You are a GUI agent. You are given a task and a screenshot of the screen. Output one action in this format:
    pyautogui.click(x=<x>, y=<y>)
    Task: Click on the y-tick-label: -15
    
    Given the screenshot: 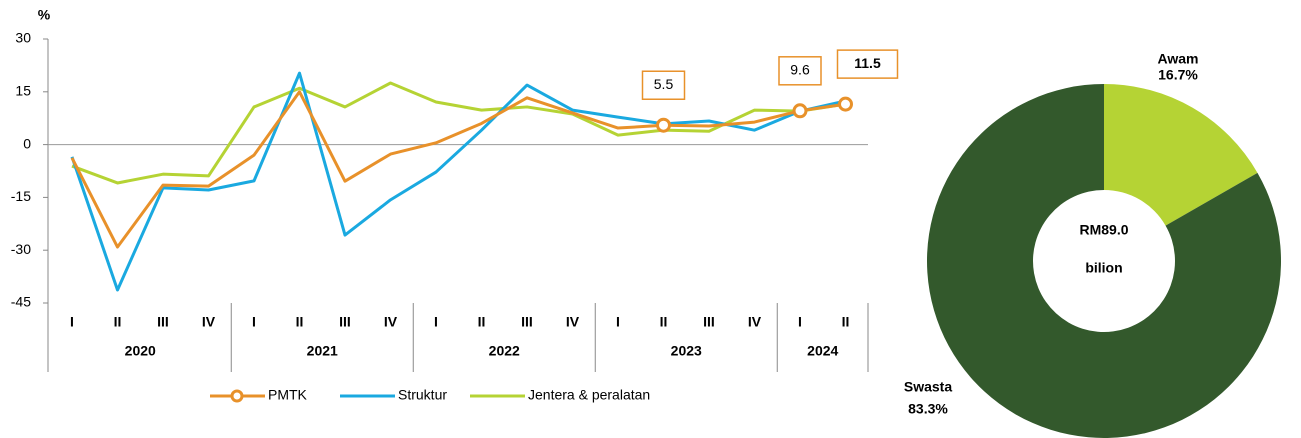 What is the action you would take?
    pyautogui.click(x=21, y=196)
    